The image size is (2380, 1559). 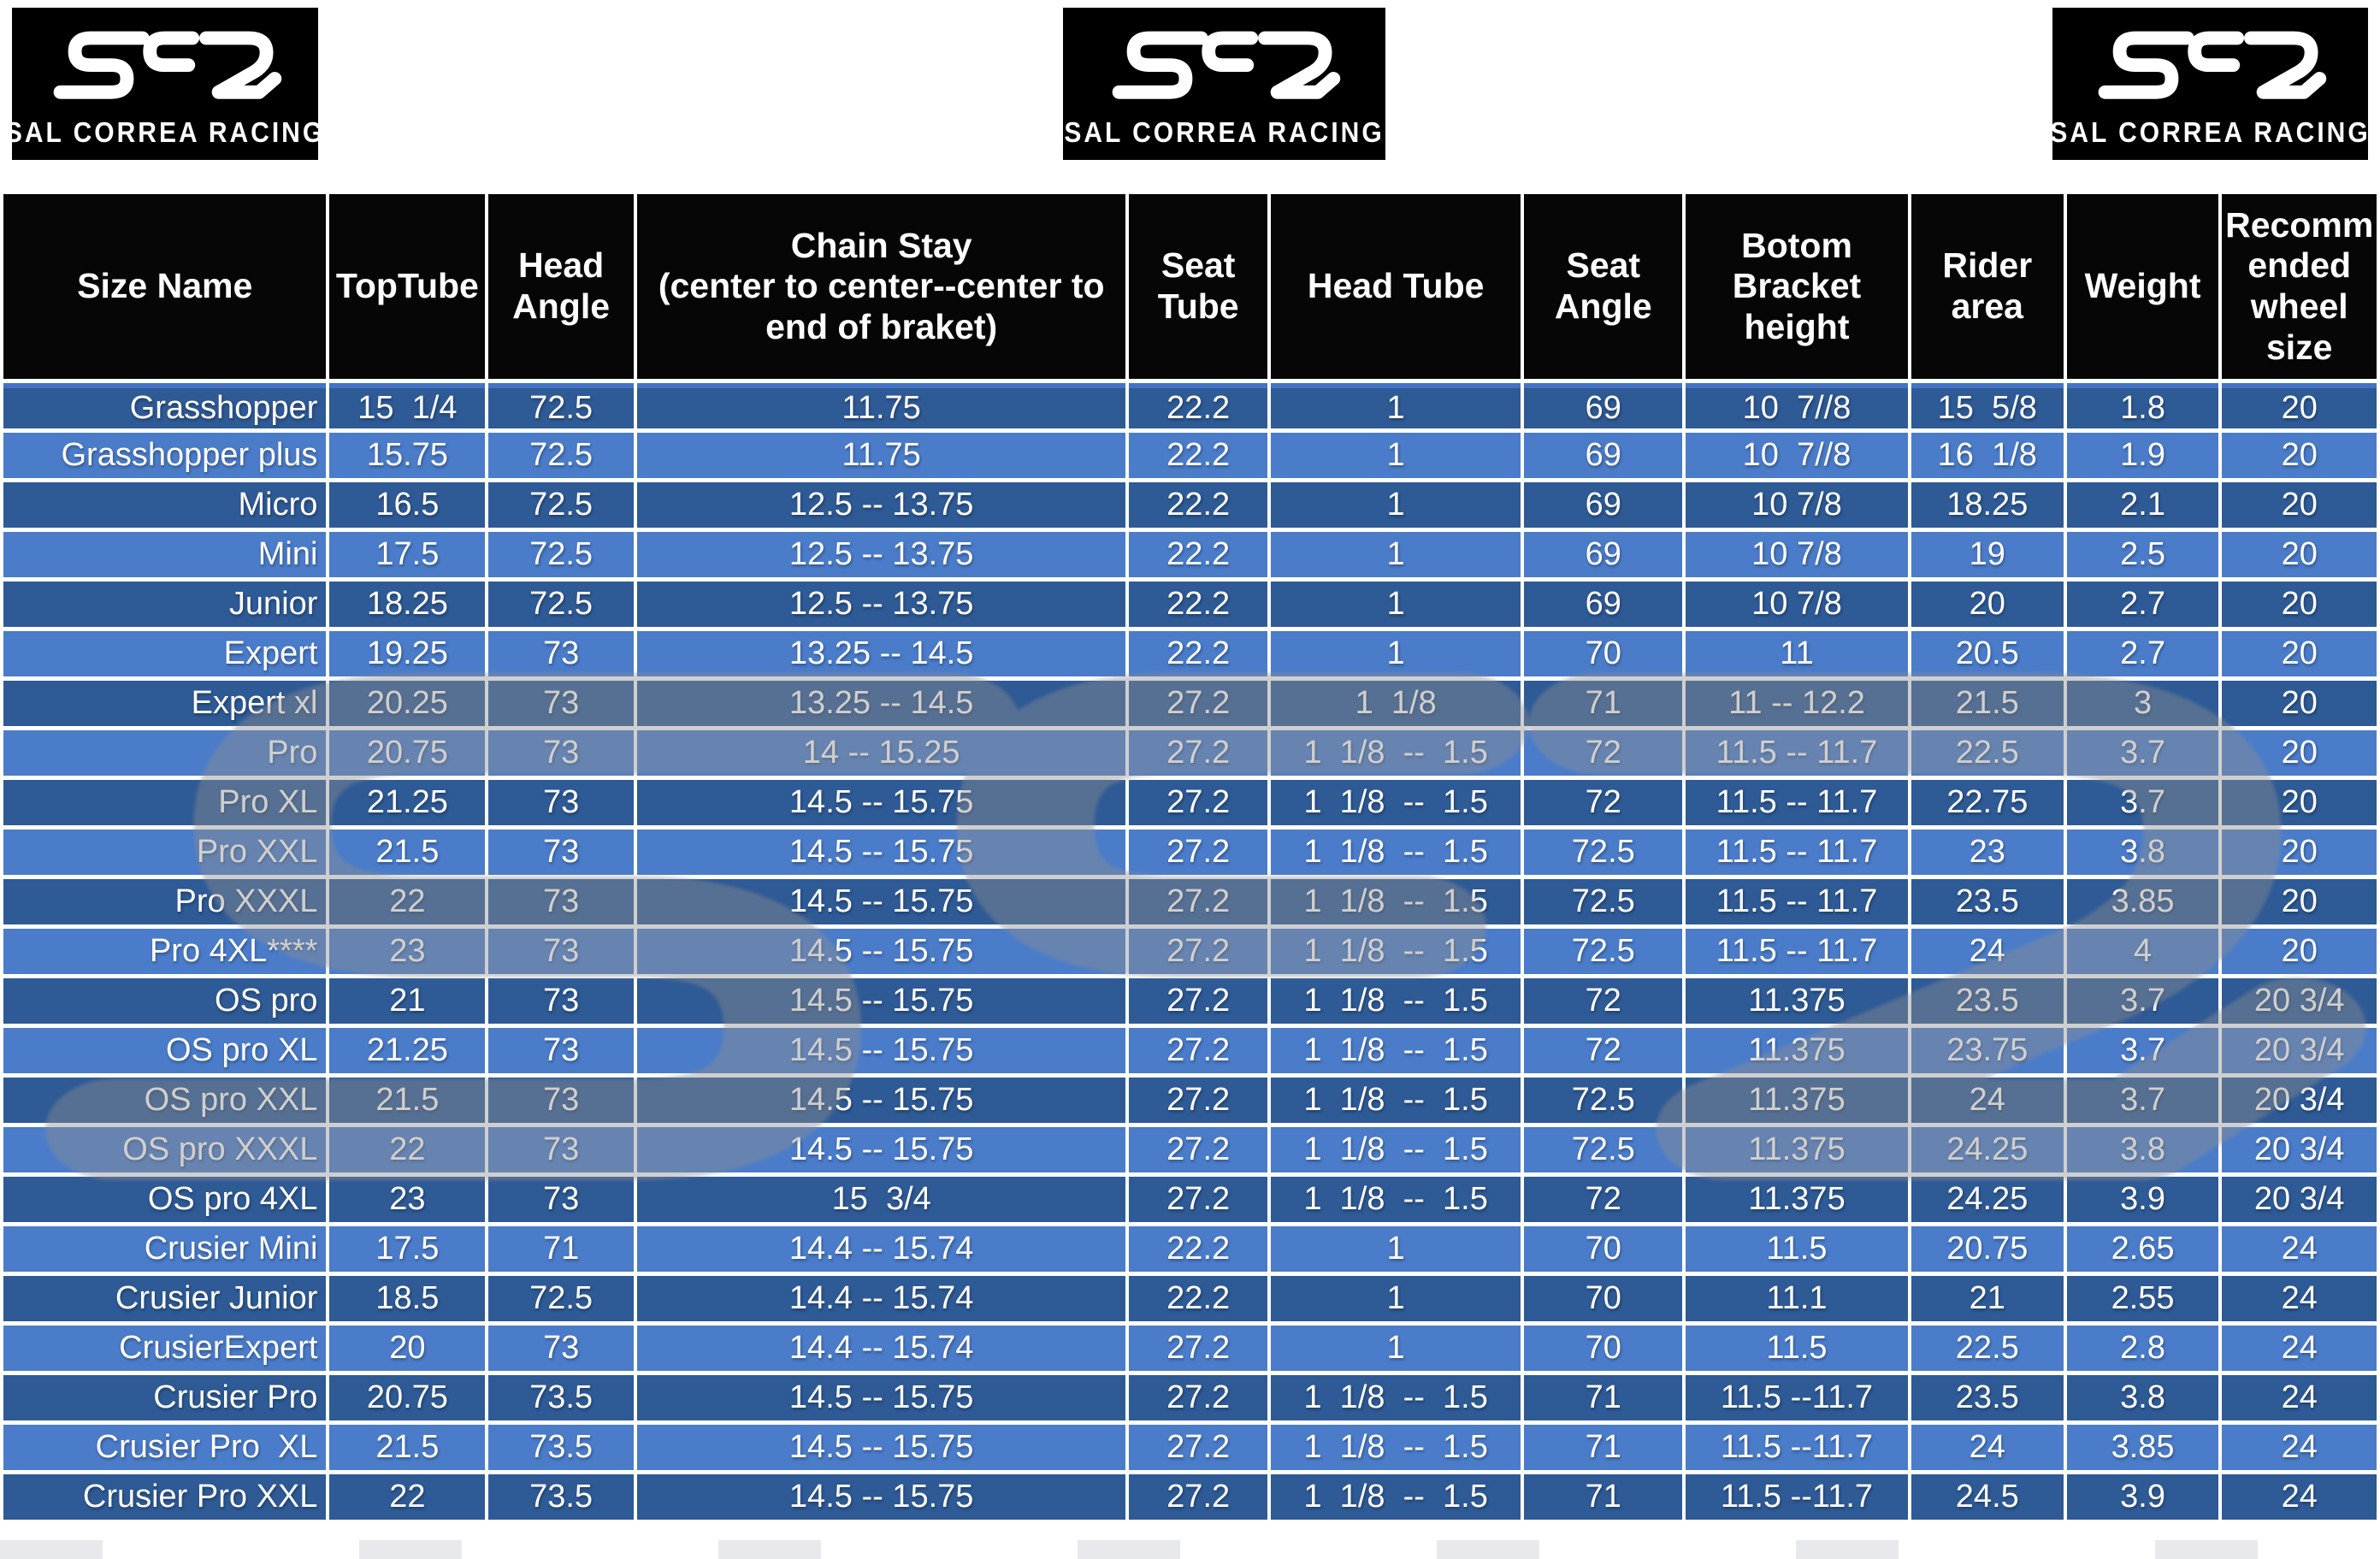 What do you see at coordinates (2143, 1447) in the screenshot?
I see `value-cell: 3.85` at bounding box center [2143, 1447].